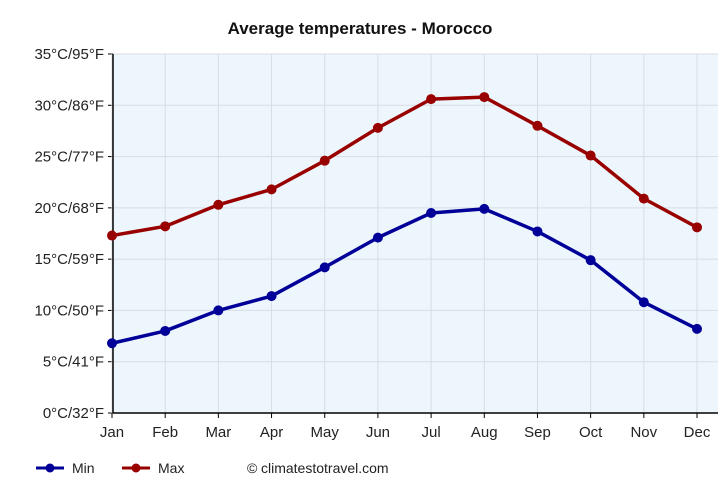  Describe the element at coordinates (171, 468) in the screenshot. I see `legend-label-max: Max` at that location.